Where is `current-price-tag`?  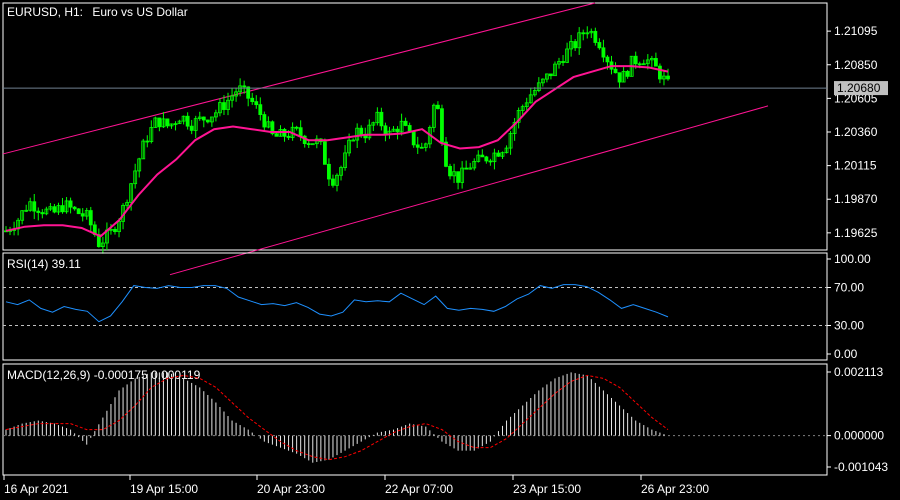 current-price-tag is located at coordinates (861, 88).